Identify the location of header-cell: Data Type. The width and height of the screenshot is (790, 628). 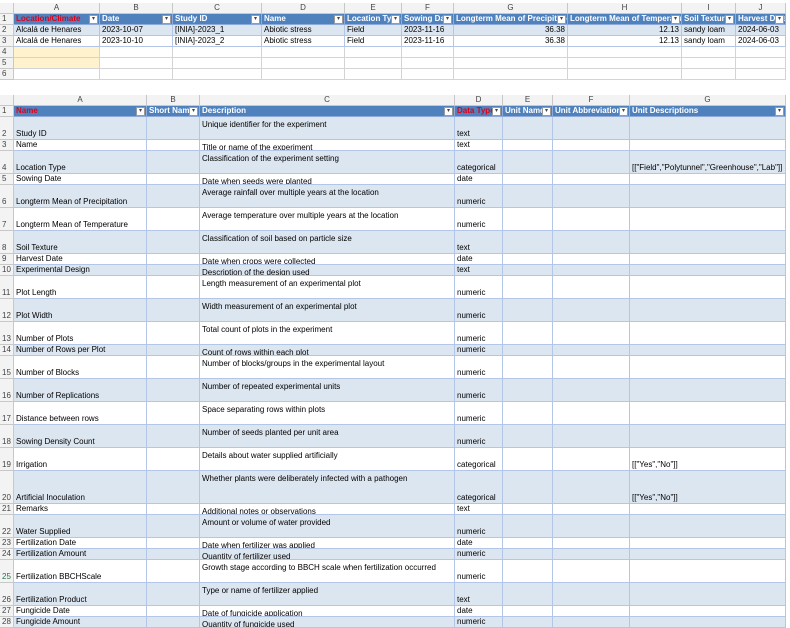
(479, 111).